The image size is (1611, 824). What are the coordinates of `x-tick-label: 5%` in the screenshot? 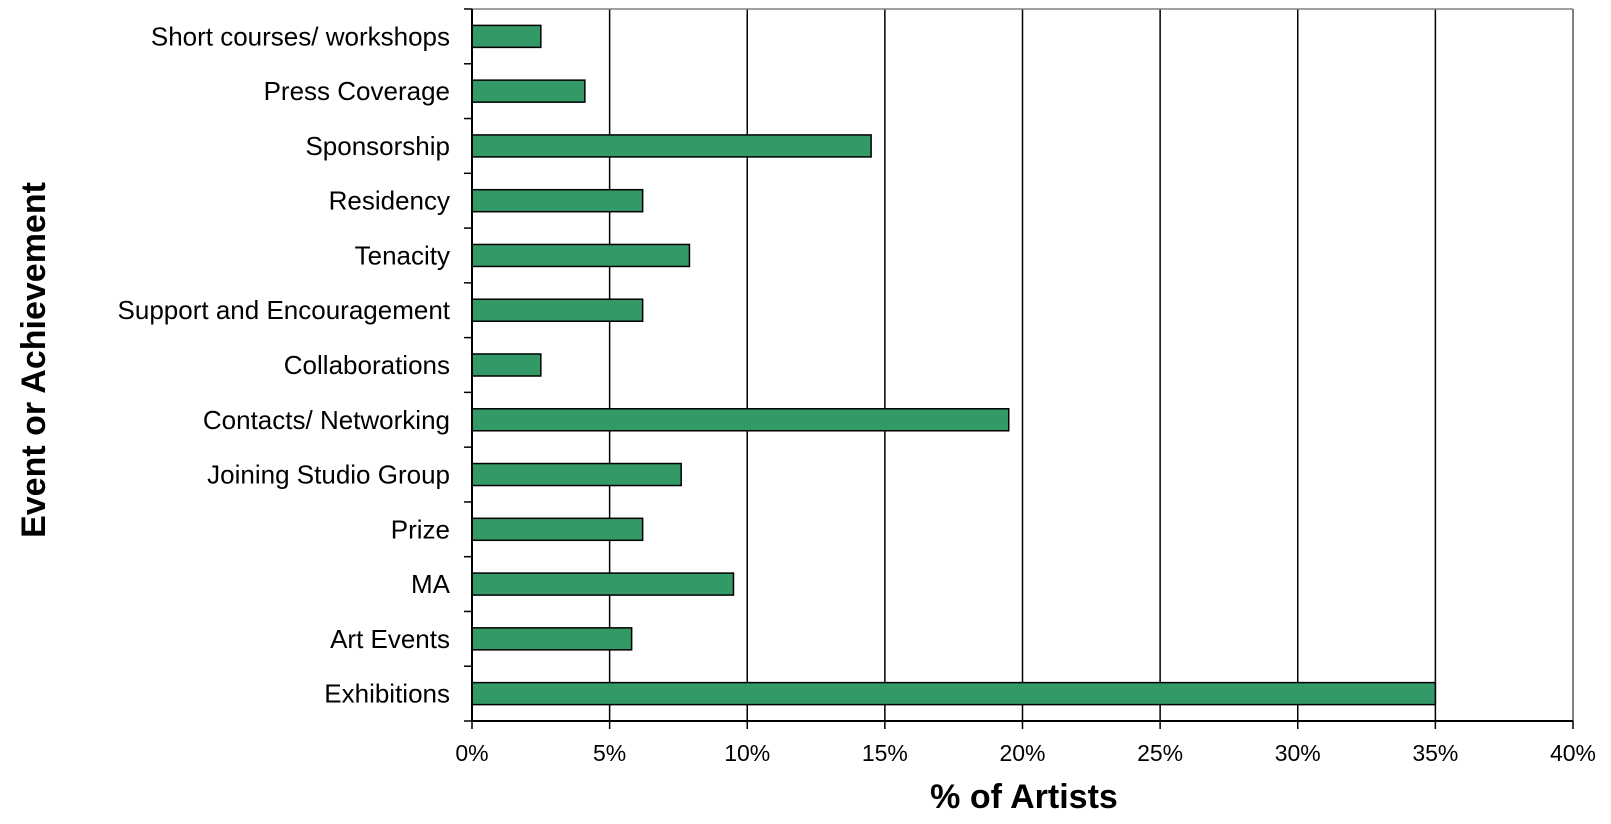 It's located at (609, 753).